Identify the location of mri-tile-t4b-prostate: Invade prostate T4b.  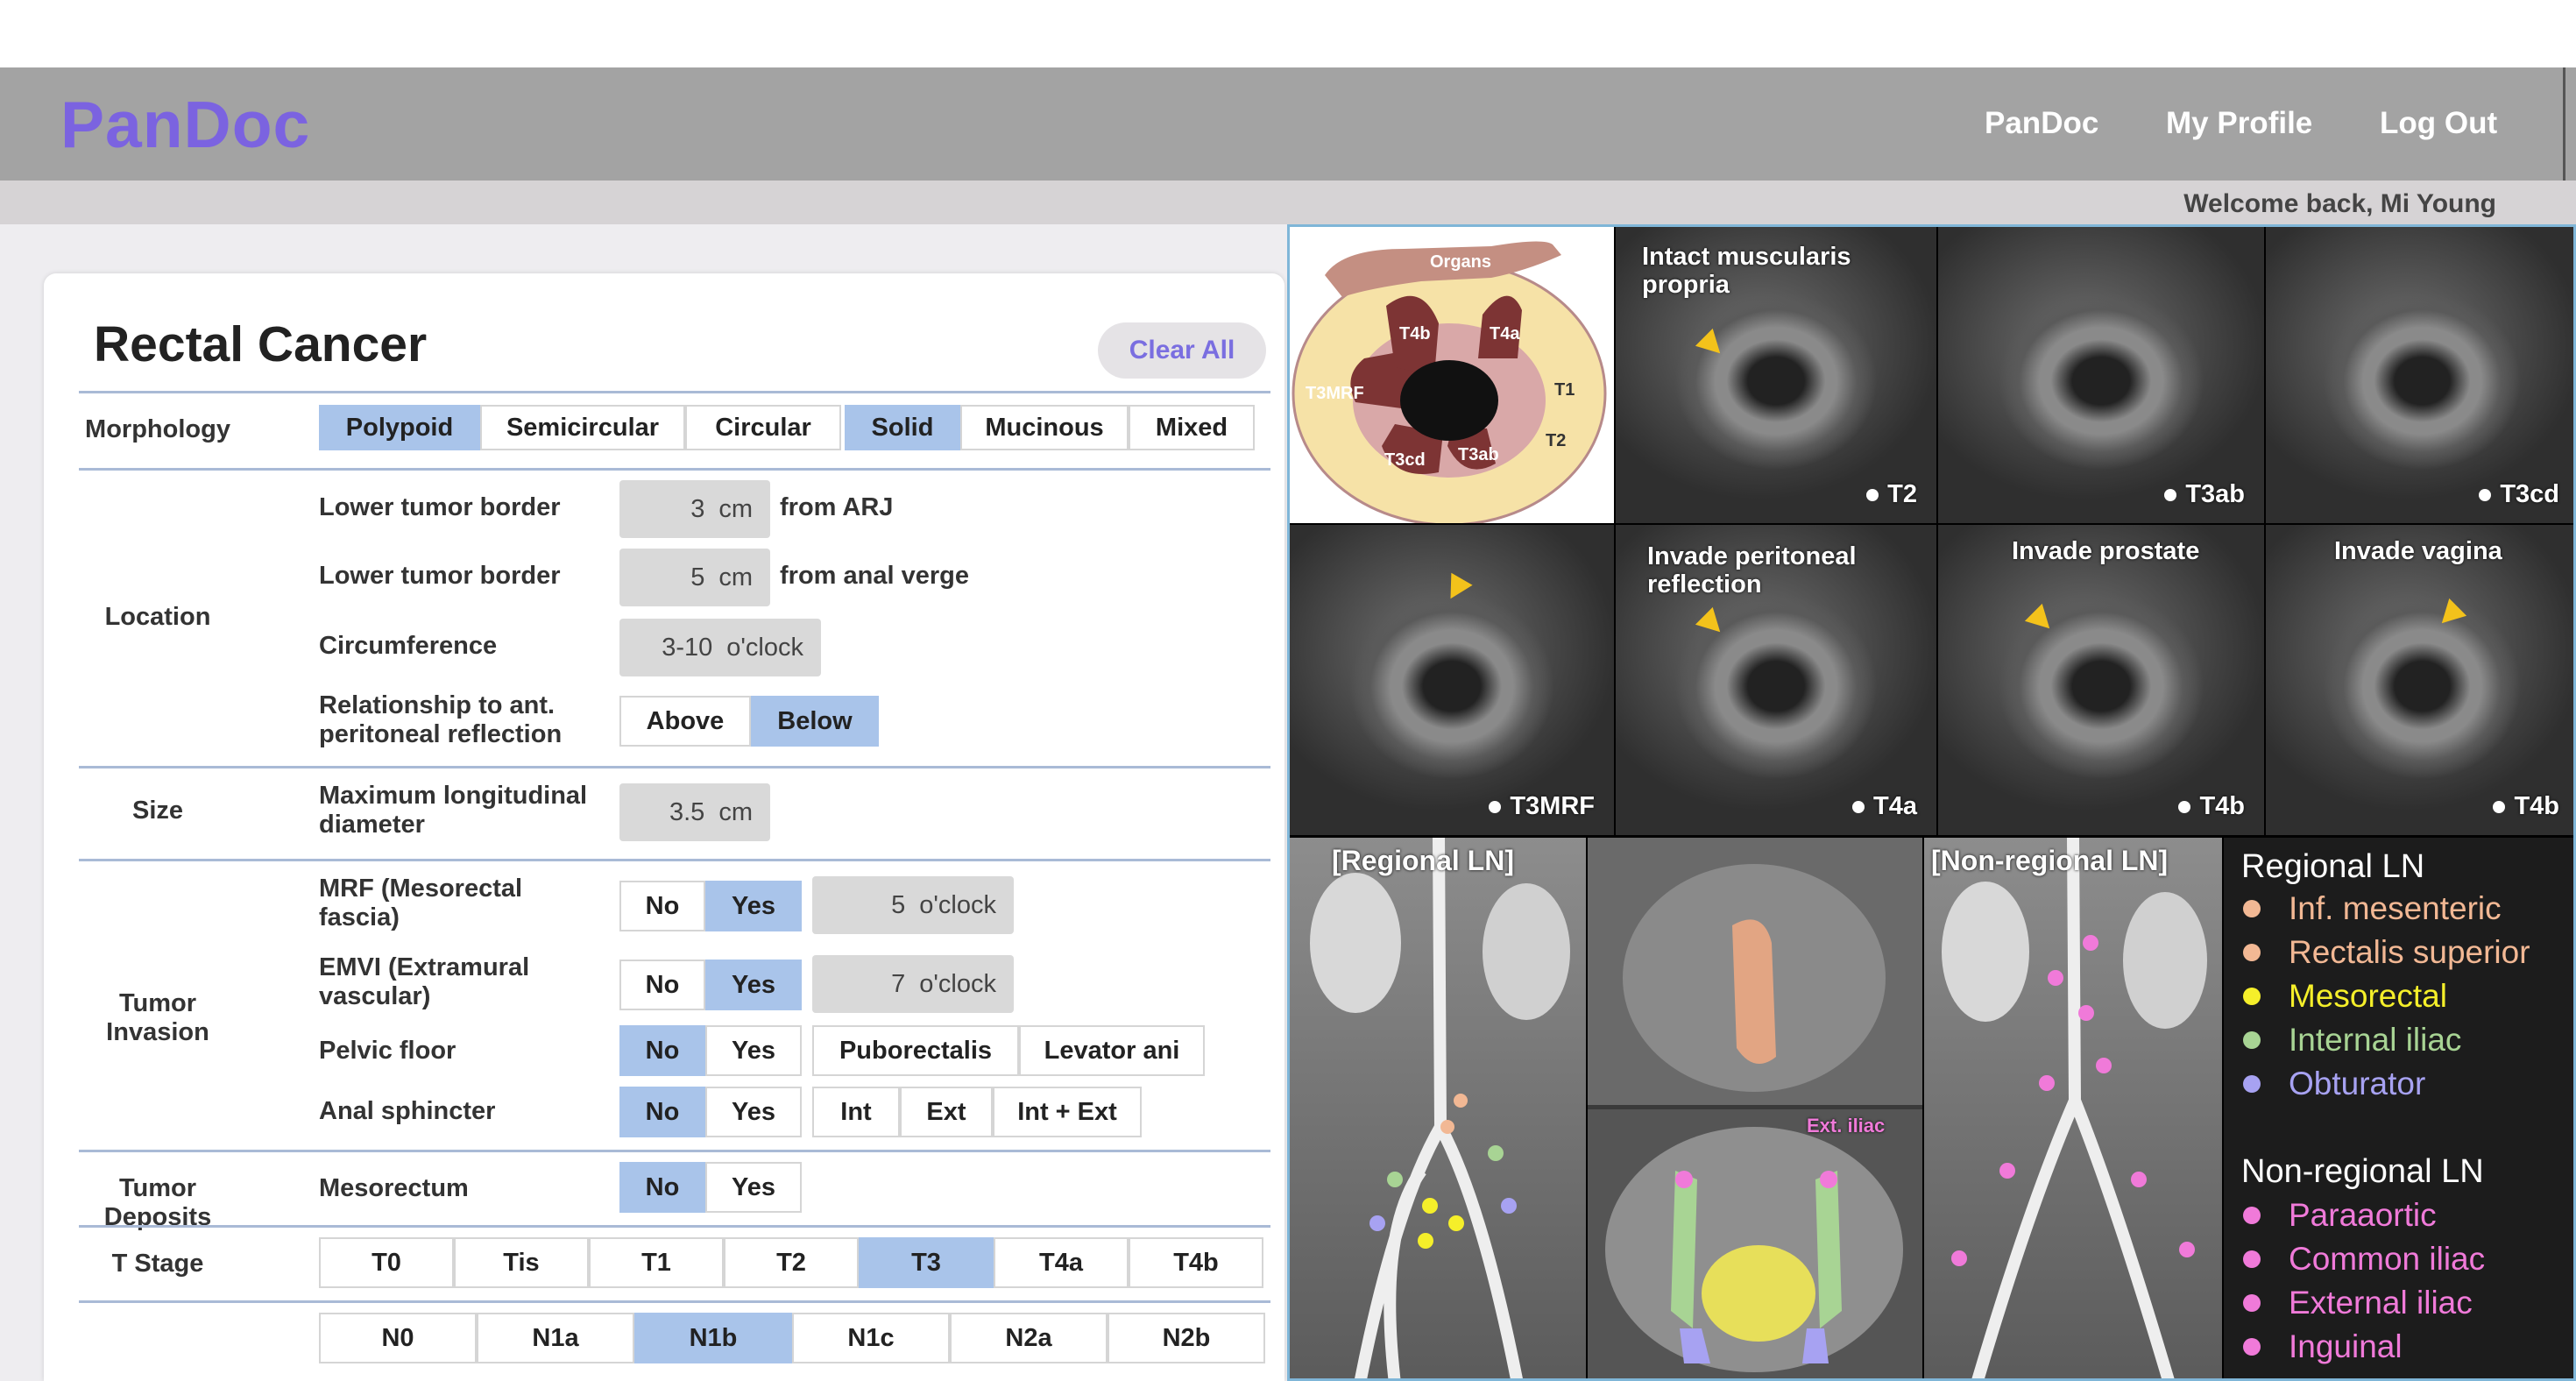
(2101, 680).